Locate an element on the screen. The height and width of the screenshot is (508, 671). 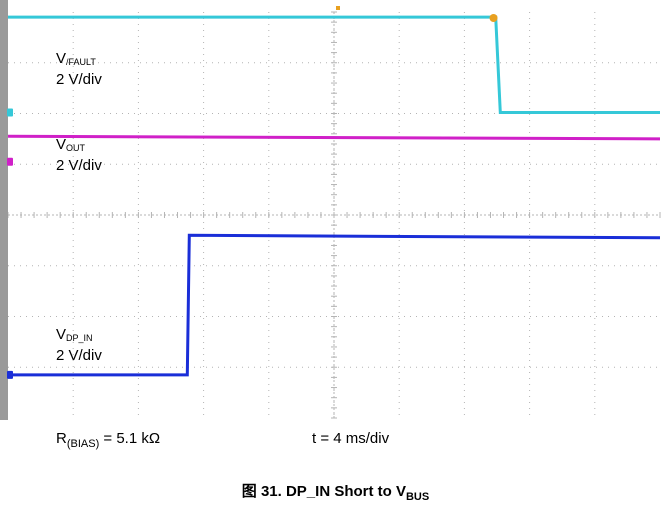
time-base-annotation: t = 4 ms/div is located at coordinates (351, 438).